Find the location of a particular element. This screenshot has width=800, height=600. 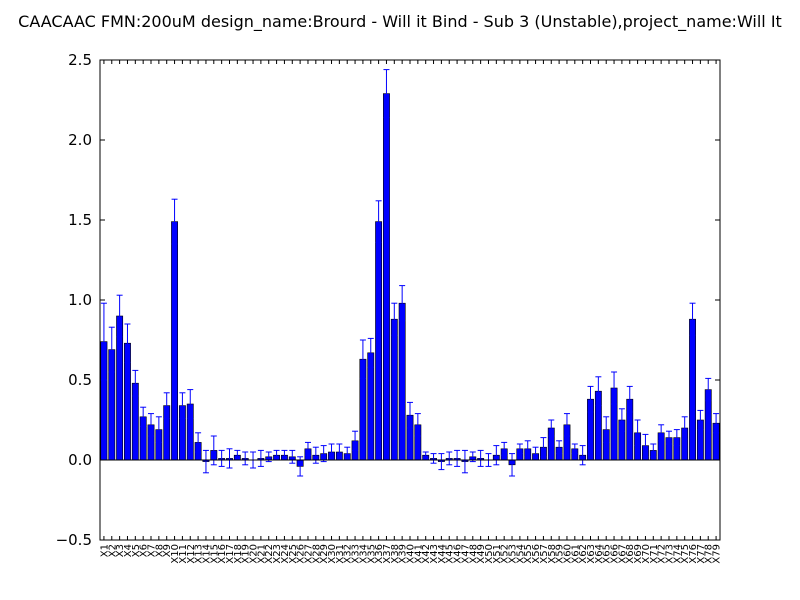

x-tick-label: X68 is located at coordinates (630, 554).